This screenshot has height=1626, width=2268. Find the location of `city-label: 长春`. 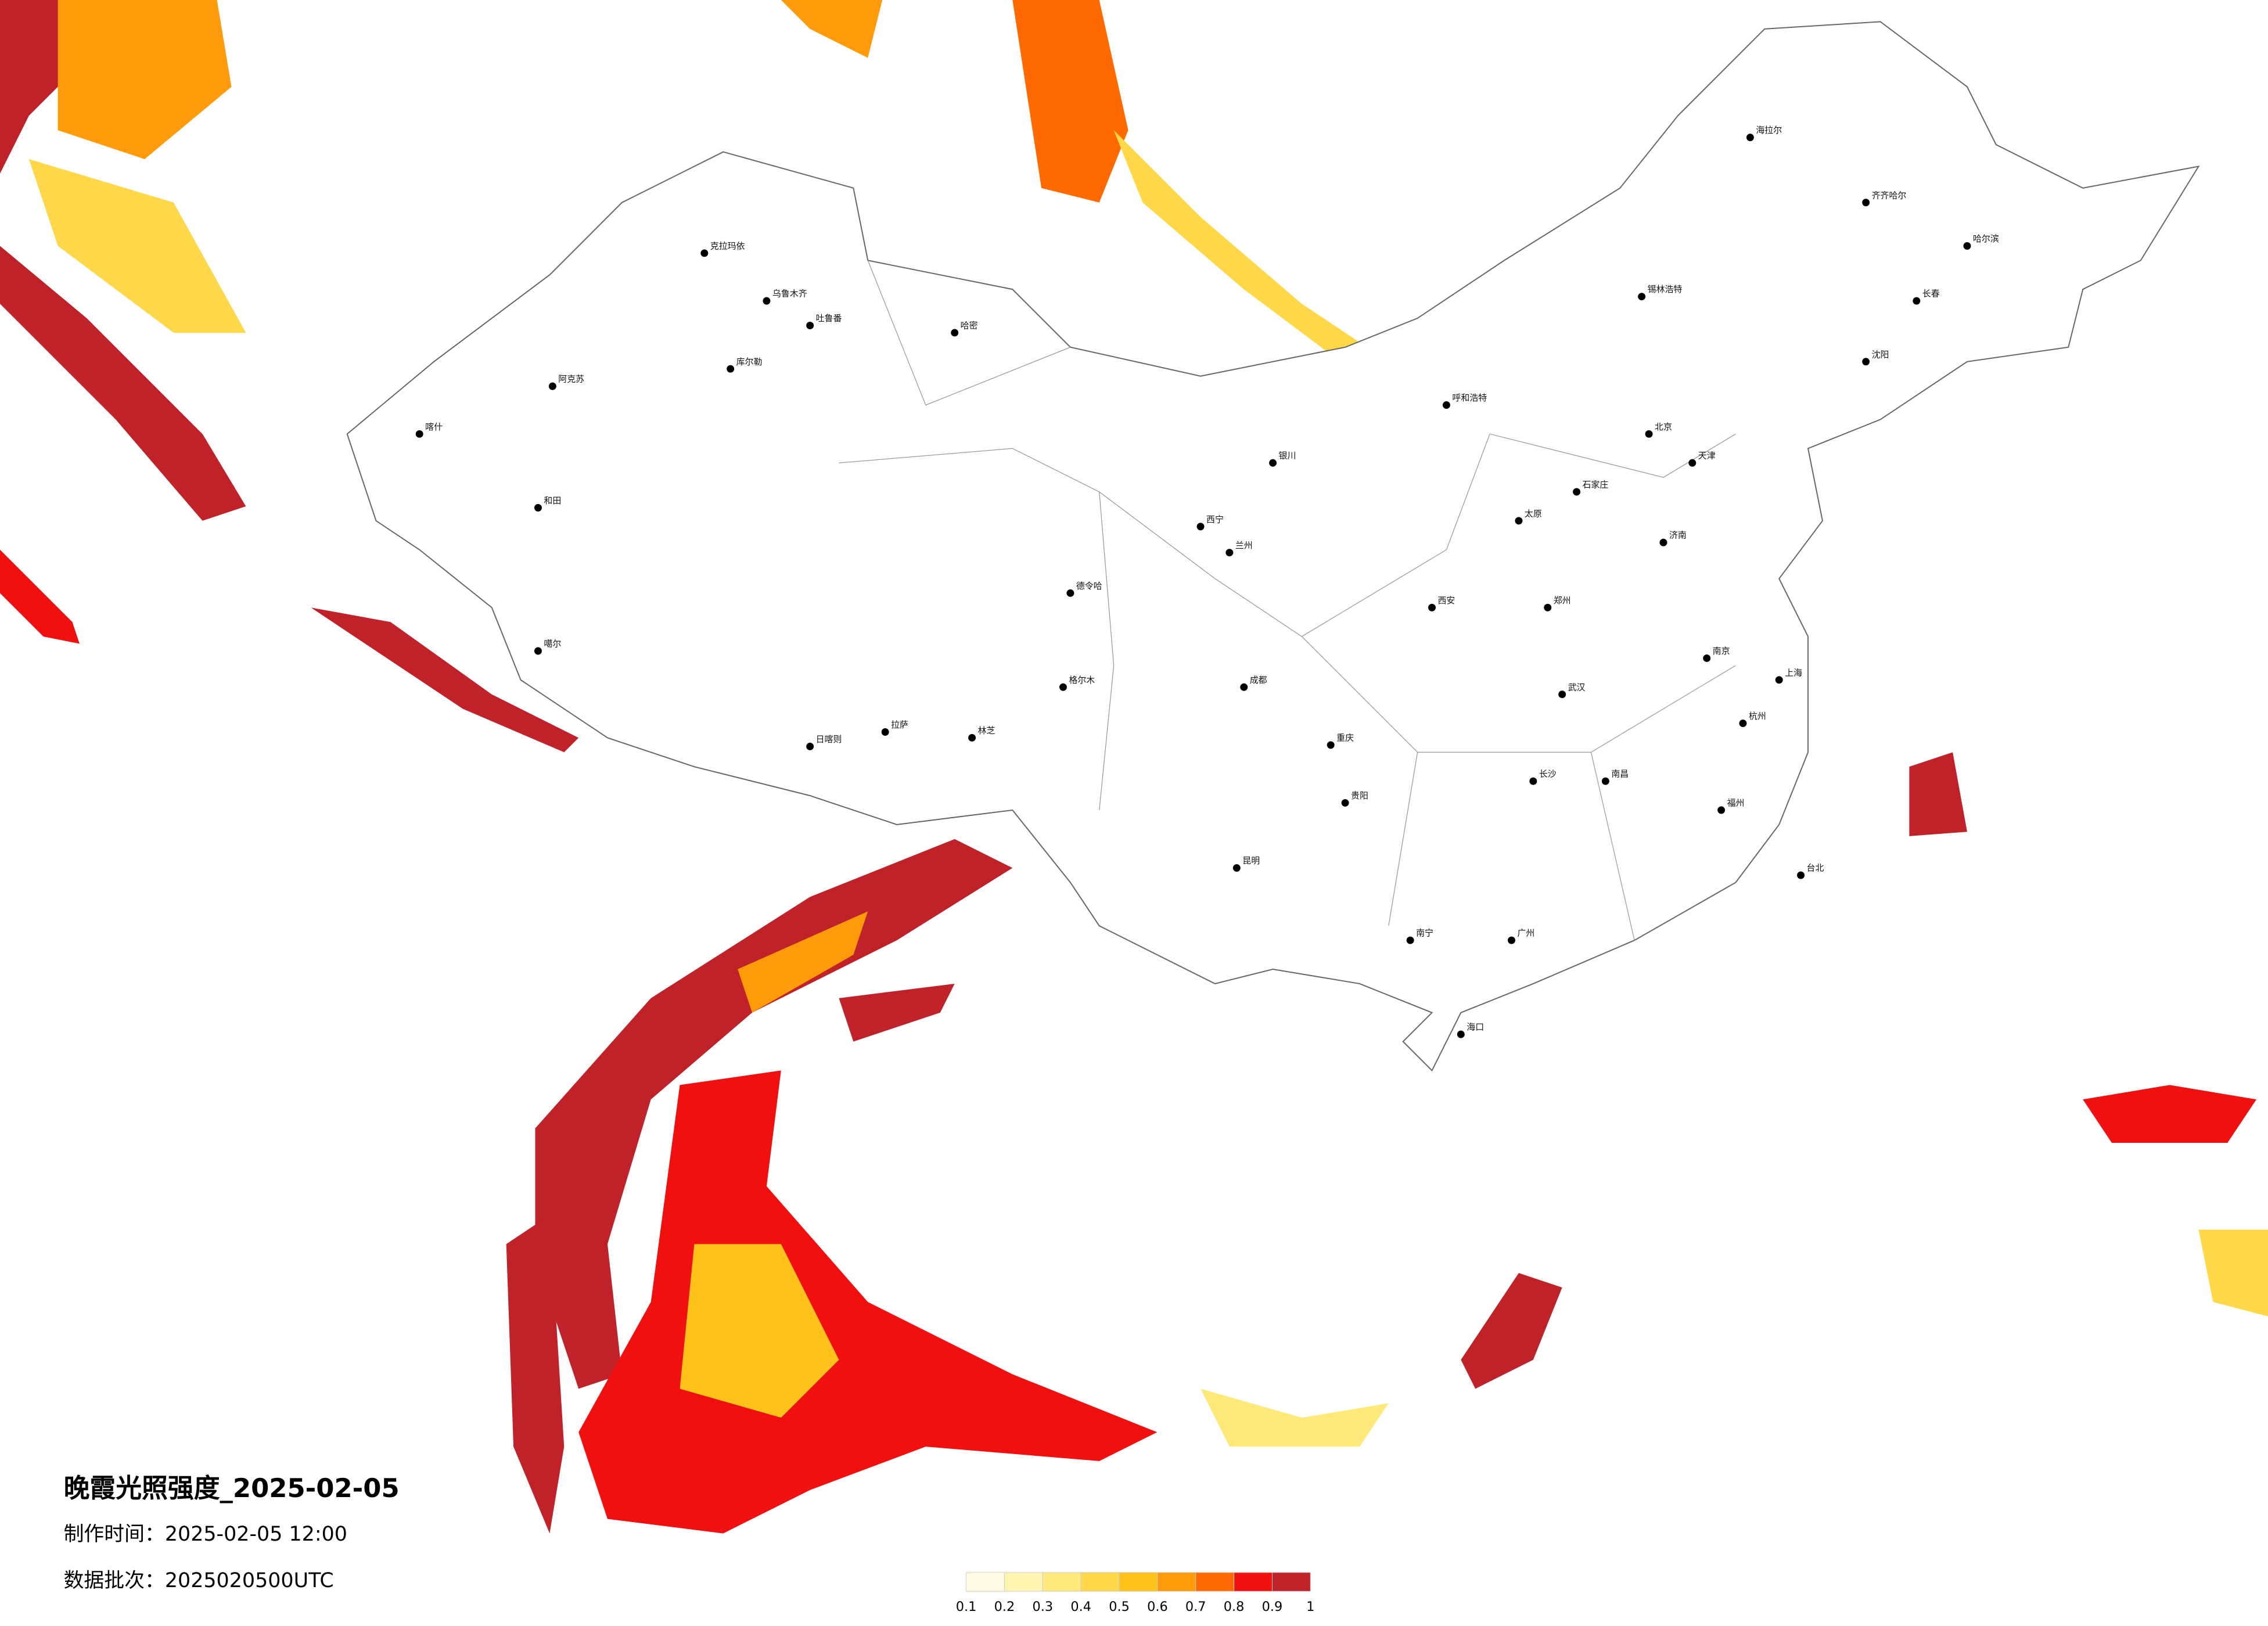

city-label: 长春 is located at coordinates (1931, 294).